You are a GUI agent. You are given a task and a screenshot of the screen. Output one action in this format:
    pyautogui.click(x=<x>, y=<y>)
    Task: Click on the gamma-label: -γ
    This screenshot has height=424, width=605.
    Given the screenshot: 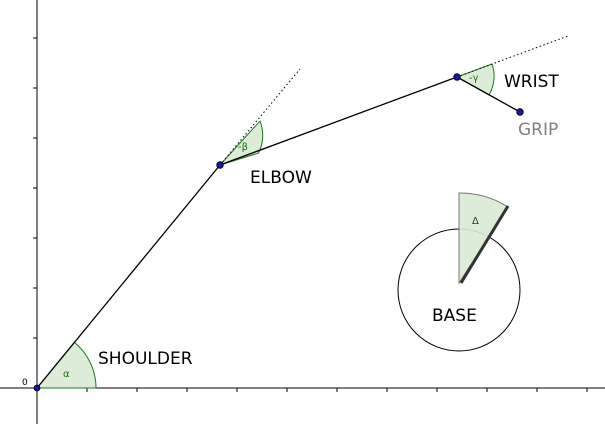 What is the action you would take?
    pyautogui.click(x=474, y=78)
    